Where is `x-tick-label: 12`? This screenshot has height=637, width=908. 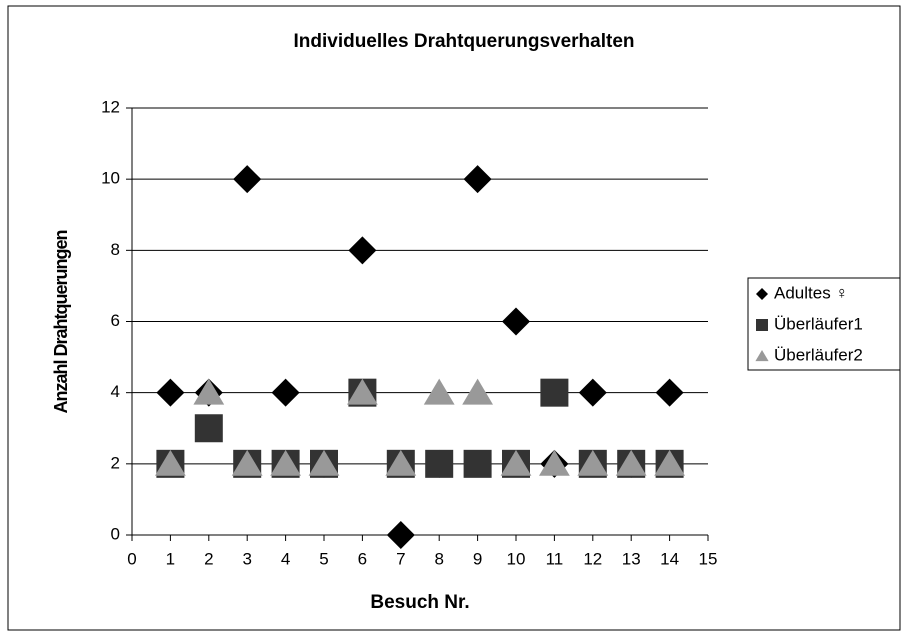 x-tick-label: 12 is located at coordinates (592, 558).